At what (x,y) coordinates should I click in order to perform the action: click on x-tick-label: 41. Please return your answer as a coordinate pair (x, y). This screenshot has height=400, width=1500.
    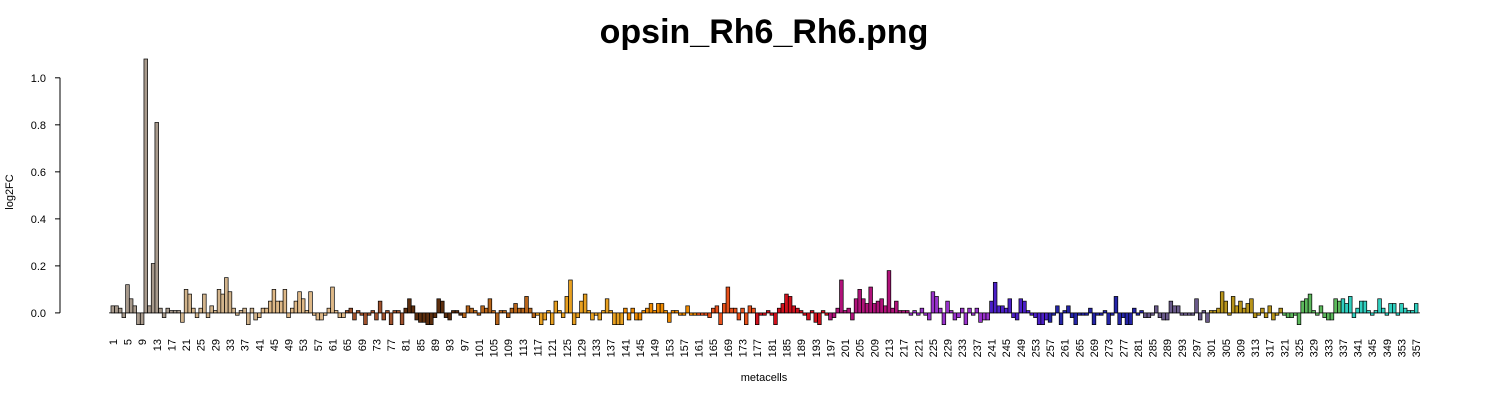
    Looking at the image, I should click on (260, 345).